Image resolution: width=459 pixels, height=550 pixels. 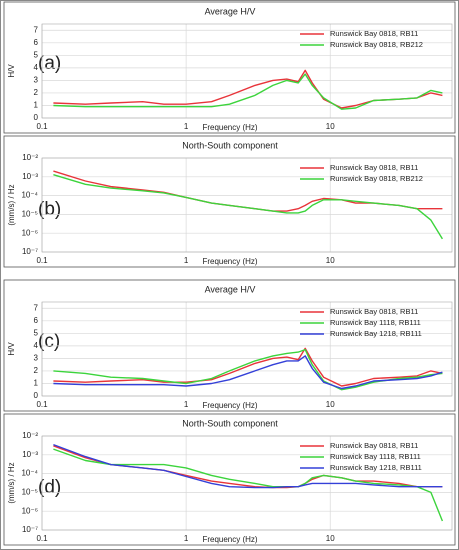 What do you see at coordinates (49, 209) in the screenshot?
I see `panel-label: (b)` at bounding box center [49, 209].